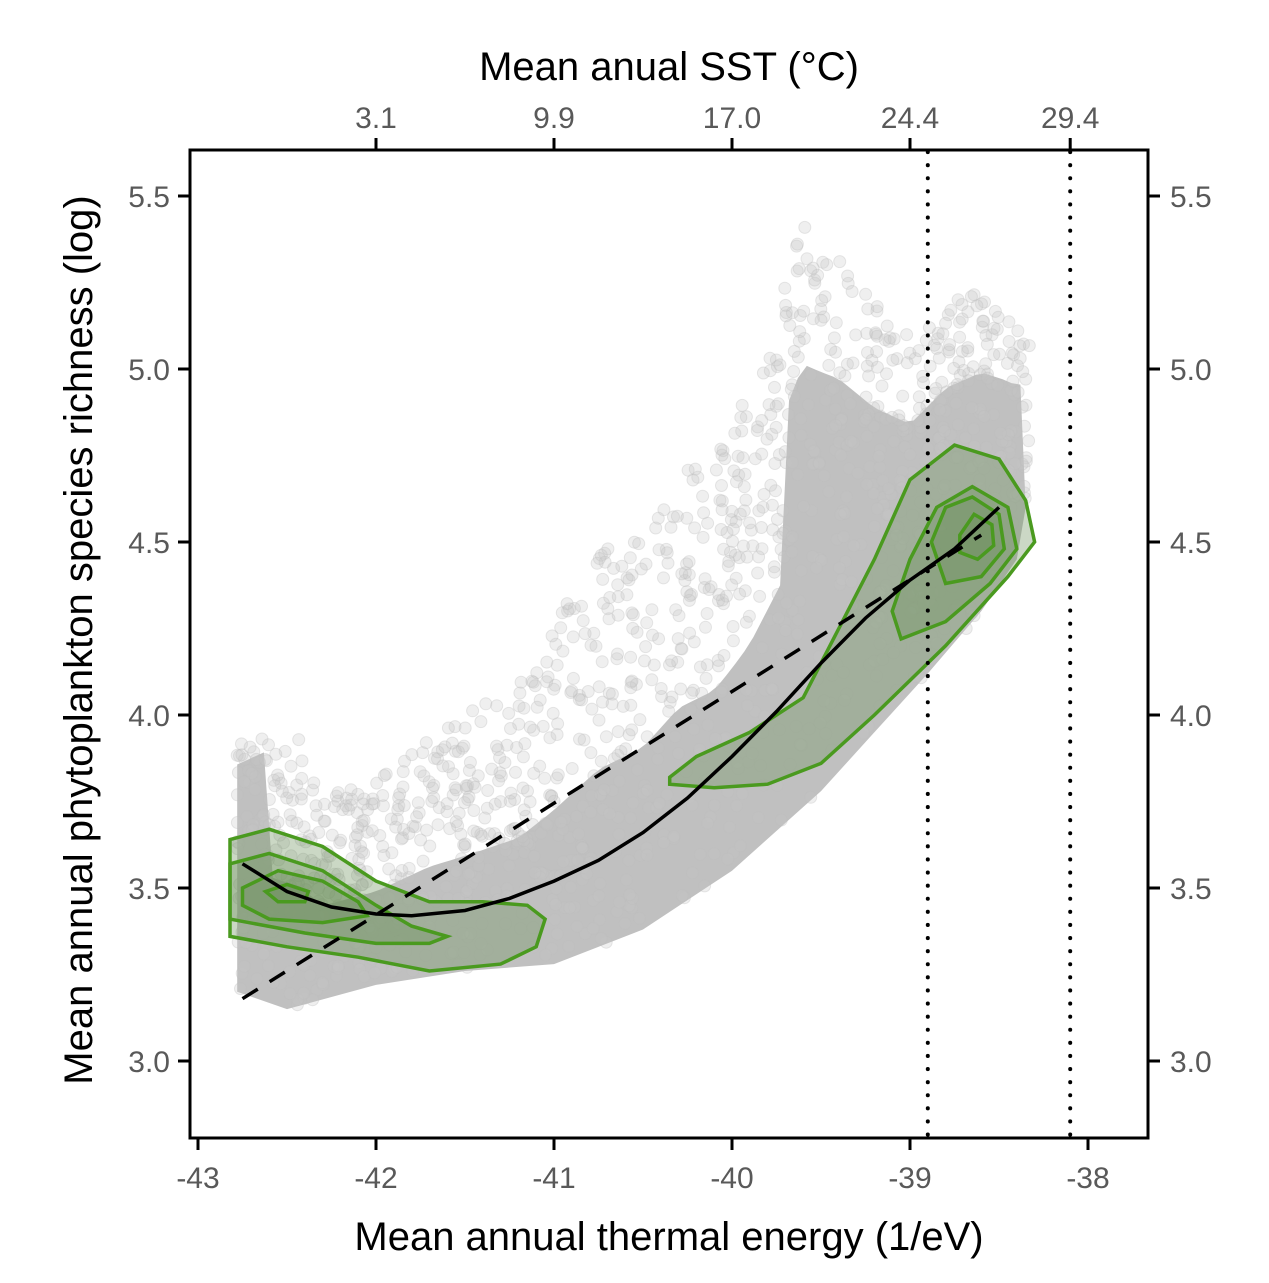 The image size is (1269, 1283). Describe the element at coordinates (149, 889) in the screenshot. I see `y-tick-label: 3.5` at that location.